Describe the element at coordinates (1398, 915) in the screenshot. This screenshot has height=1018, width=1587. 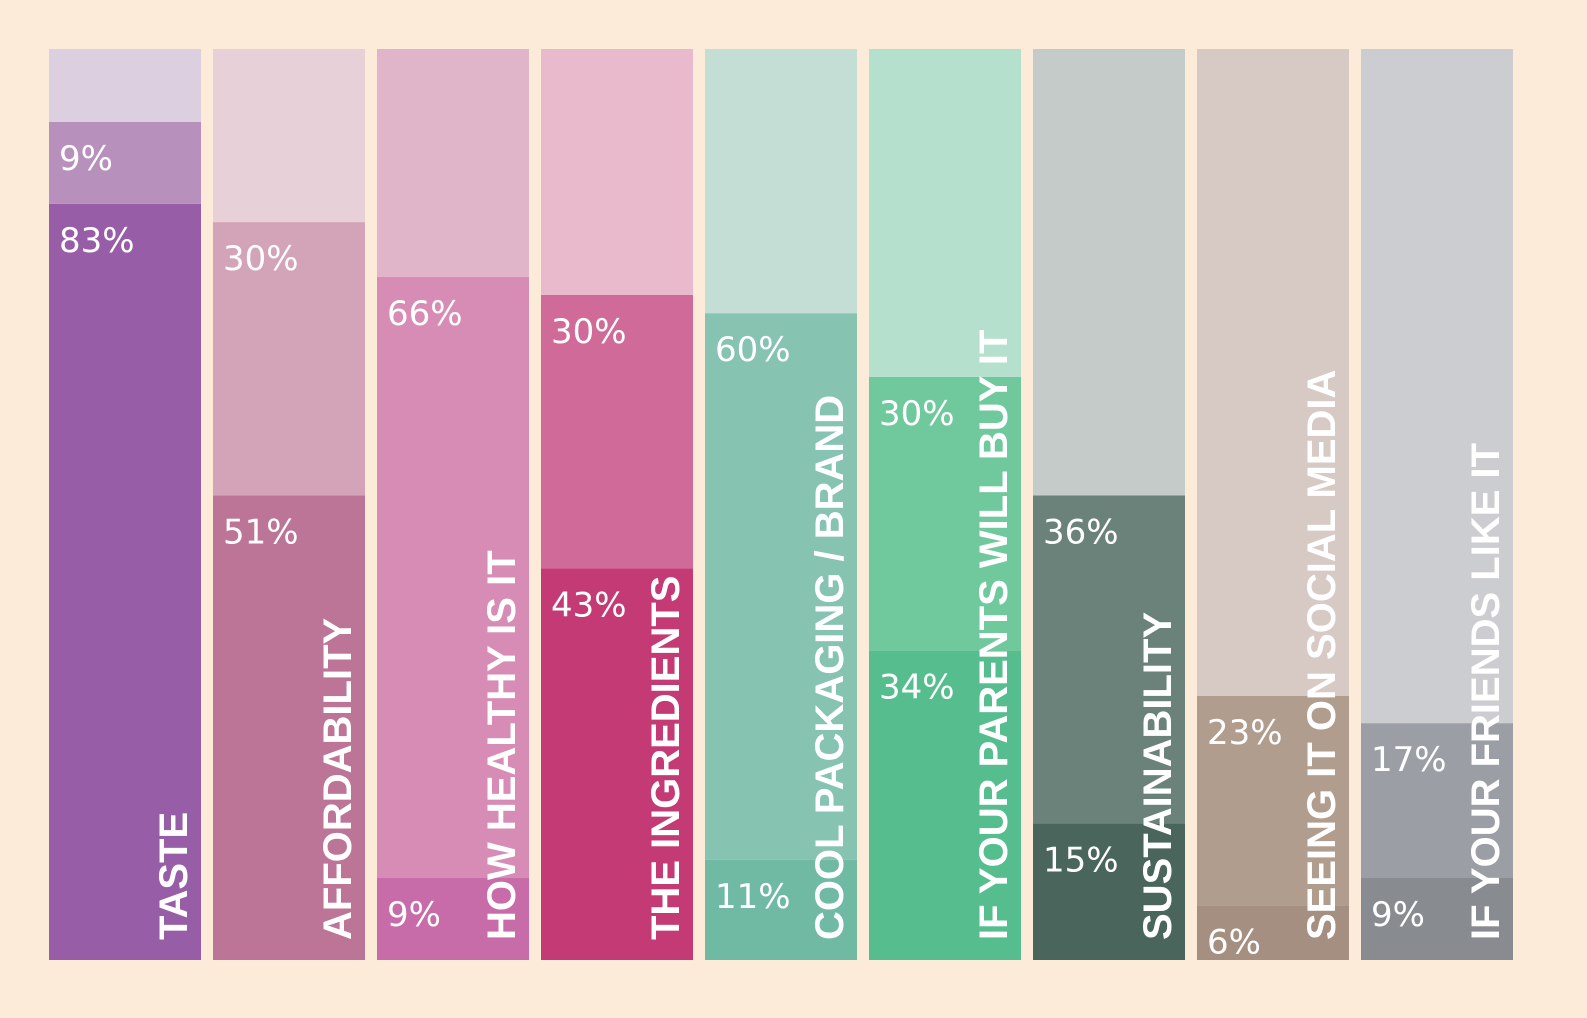
I see `data-label-9-1: 9%` at that location.